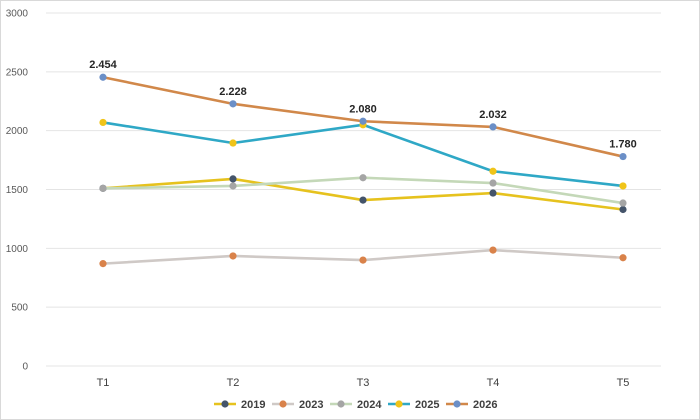 This screenshot has height=420, width=700. Describe the element at coordinates (103, 188) in the screenshot. I see `data-point-2024-T1` at that location.